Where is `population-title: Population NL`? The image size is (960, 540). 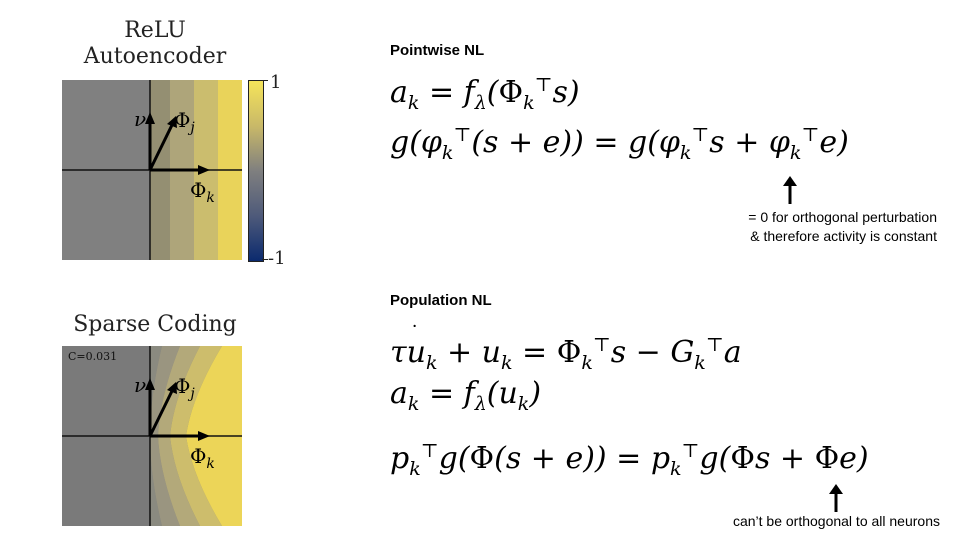 population-title: Population NL is located at coordinates (441, 300).